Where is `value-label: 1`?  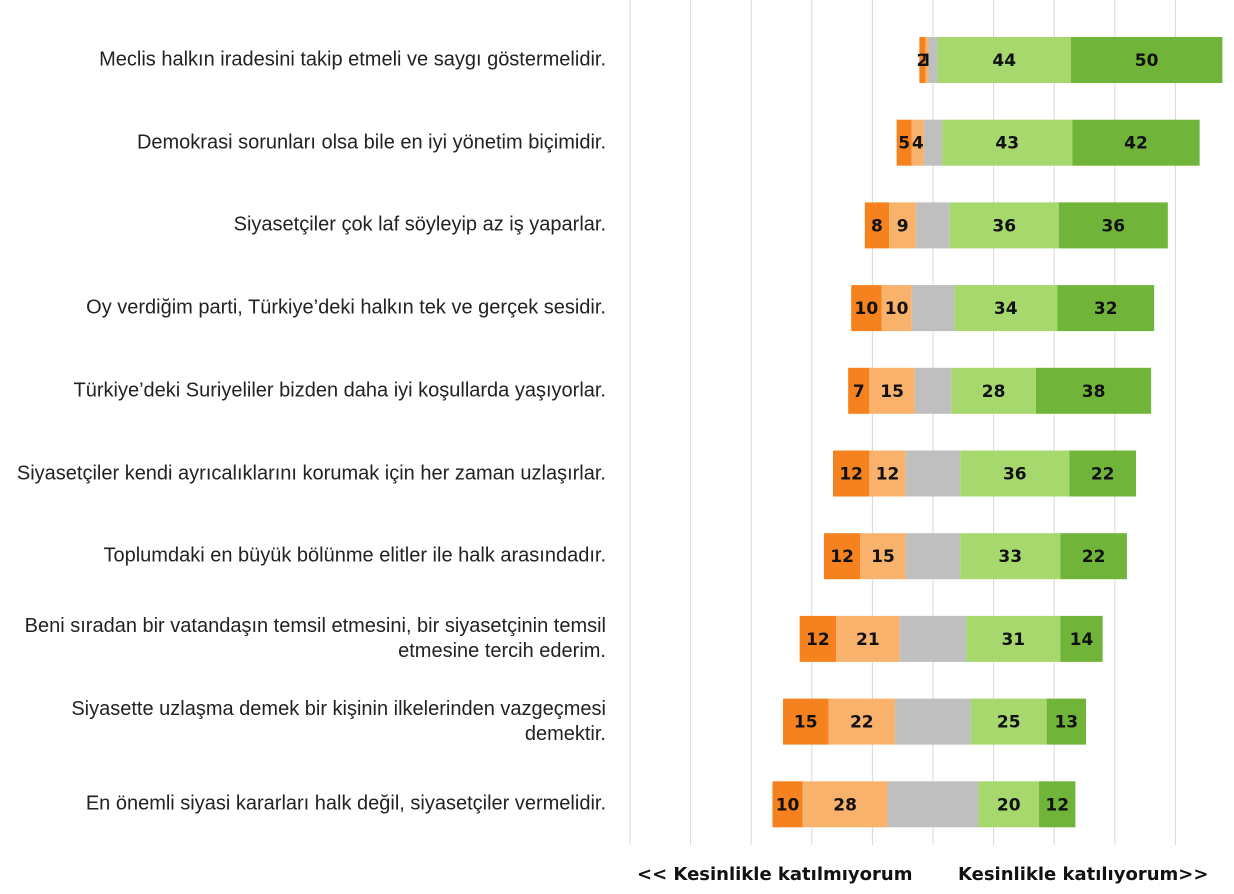
value-label: 1 is located at coordinates (927, 61).